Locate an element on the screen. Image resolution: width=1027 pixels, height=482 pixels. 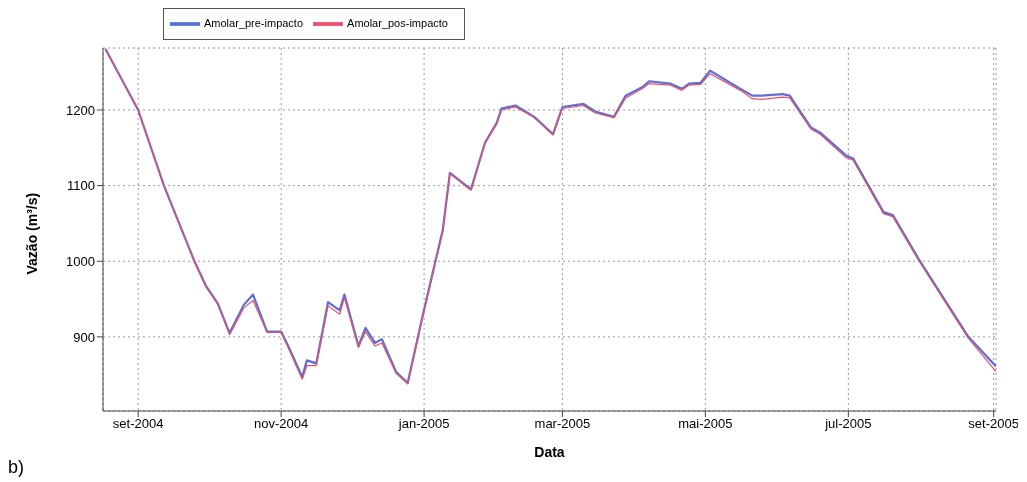
y-tick-label: 1000 is located at coordinates (80, 261).